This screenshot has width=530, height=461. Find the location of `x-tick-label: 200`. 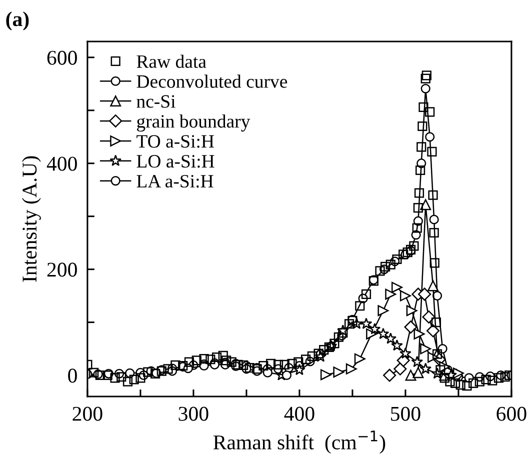

x-tick-label: 200 is located at coordinates (87, 413).